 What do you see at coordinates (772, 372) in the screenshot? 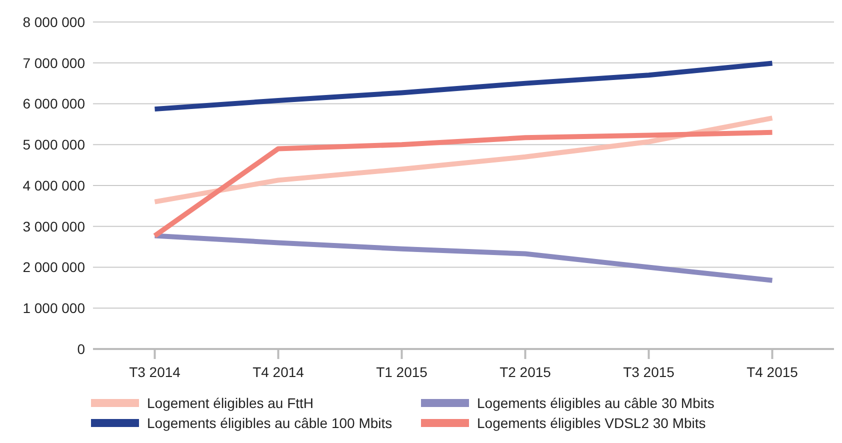
I see `x-tick-label: T4 2015` at bounding box center [772, 372].